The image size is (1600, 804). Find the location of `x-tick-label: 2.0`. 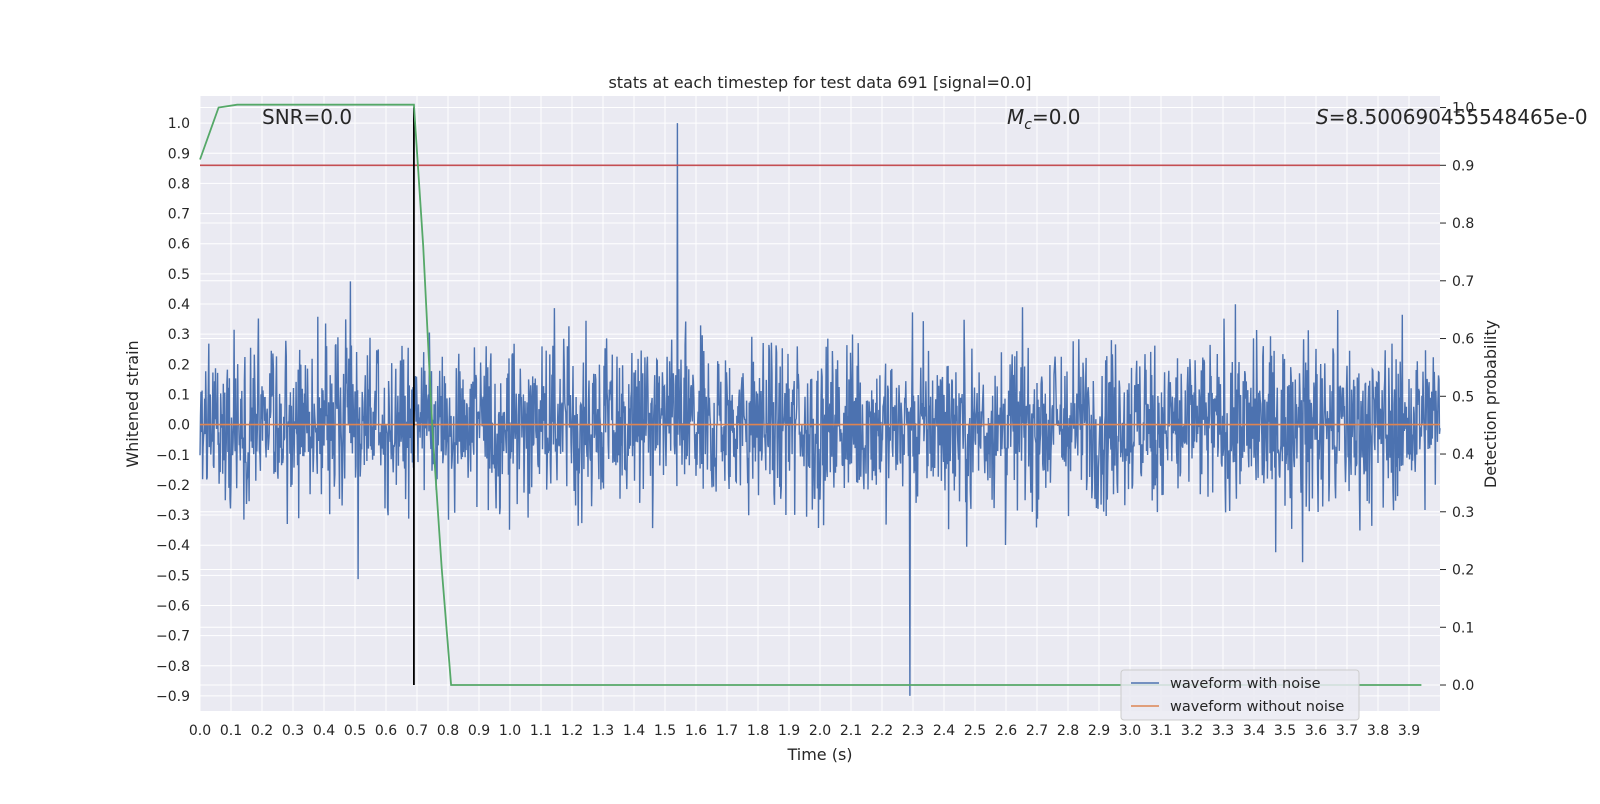

x-tick-label: 2.0 is located at coordinates (820, 731).